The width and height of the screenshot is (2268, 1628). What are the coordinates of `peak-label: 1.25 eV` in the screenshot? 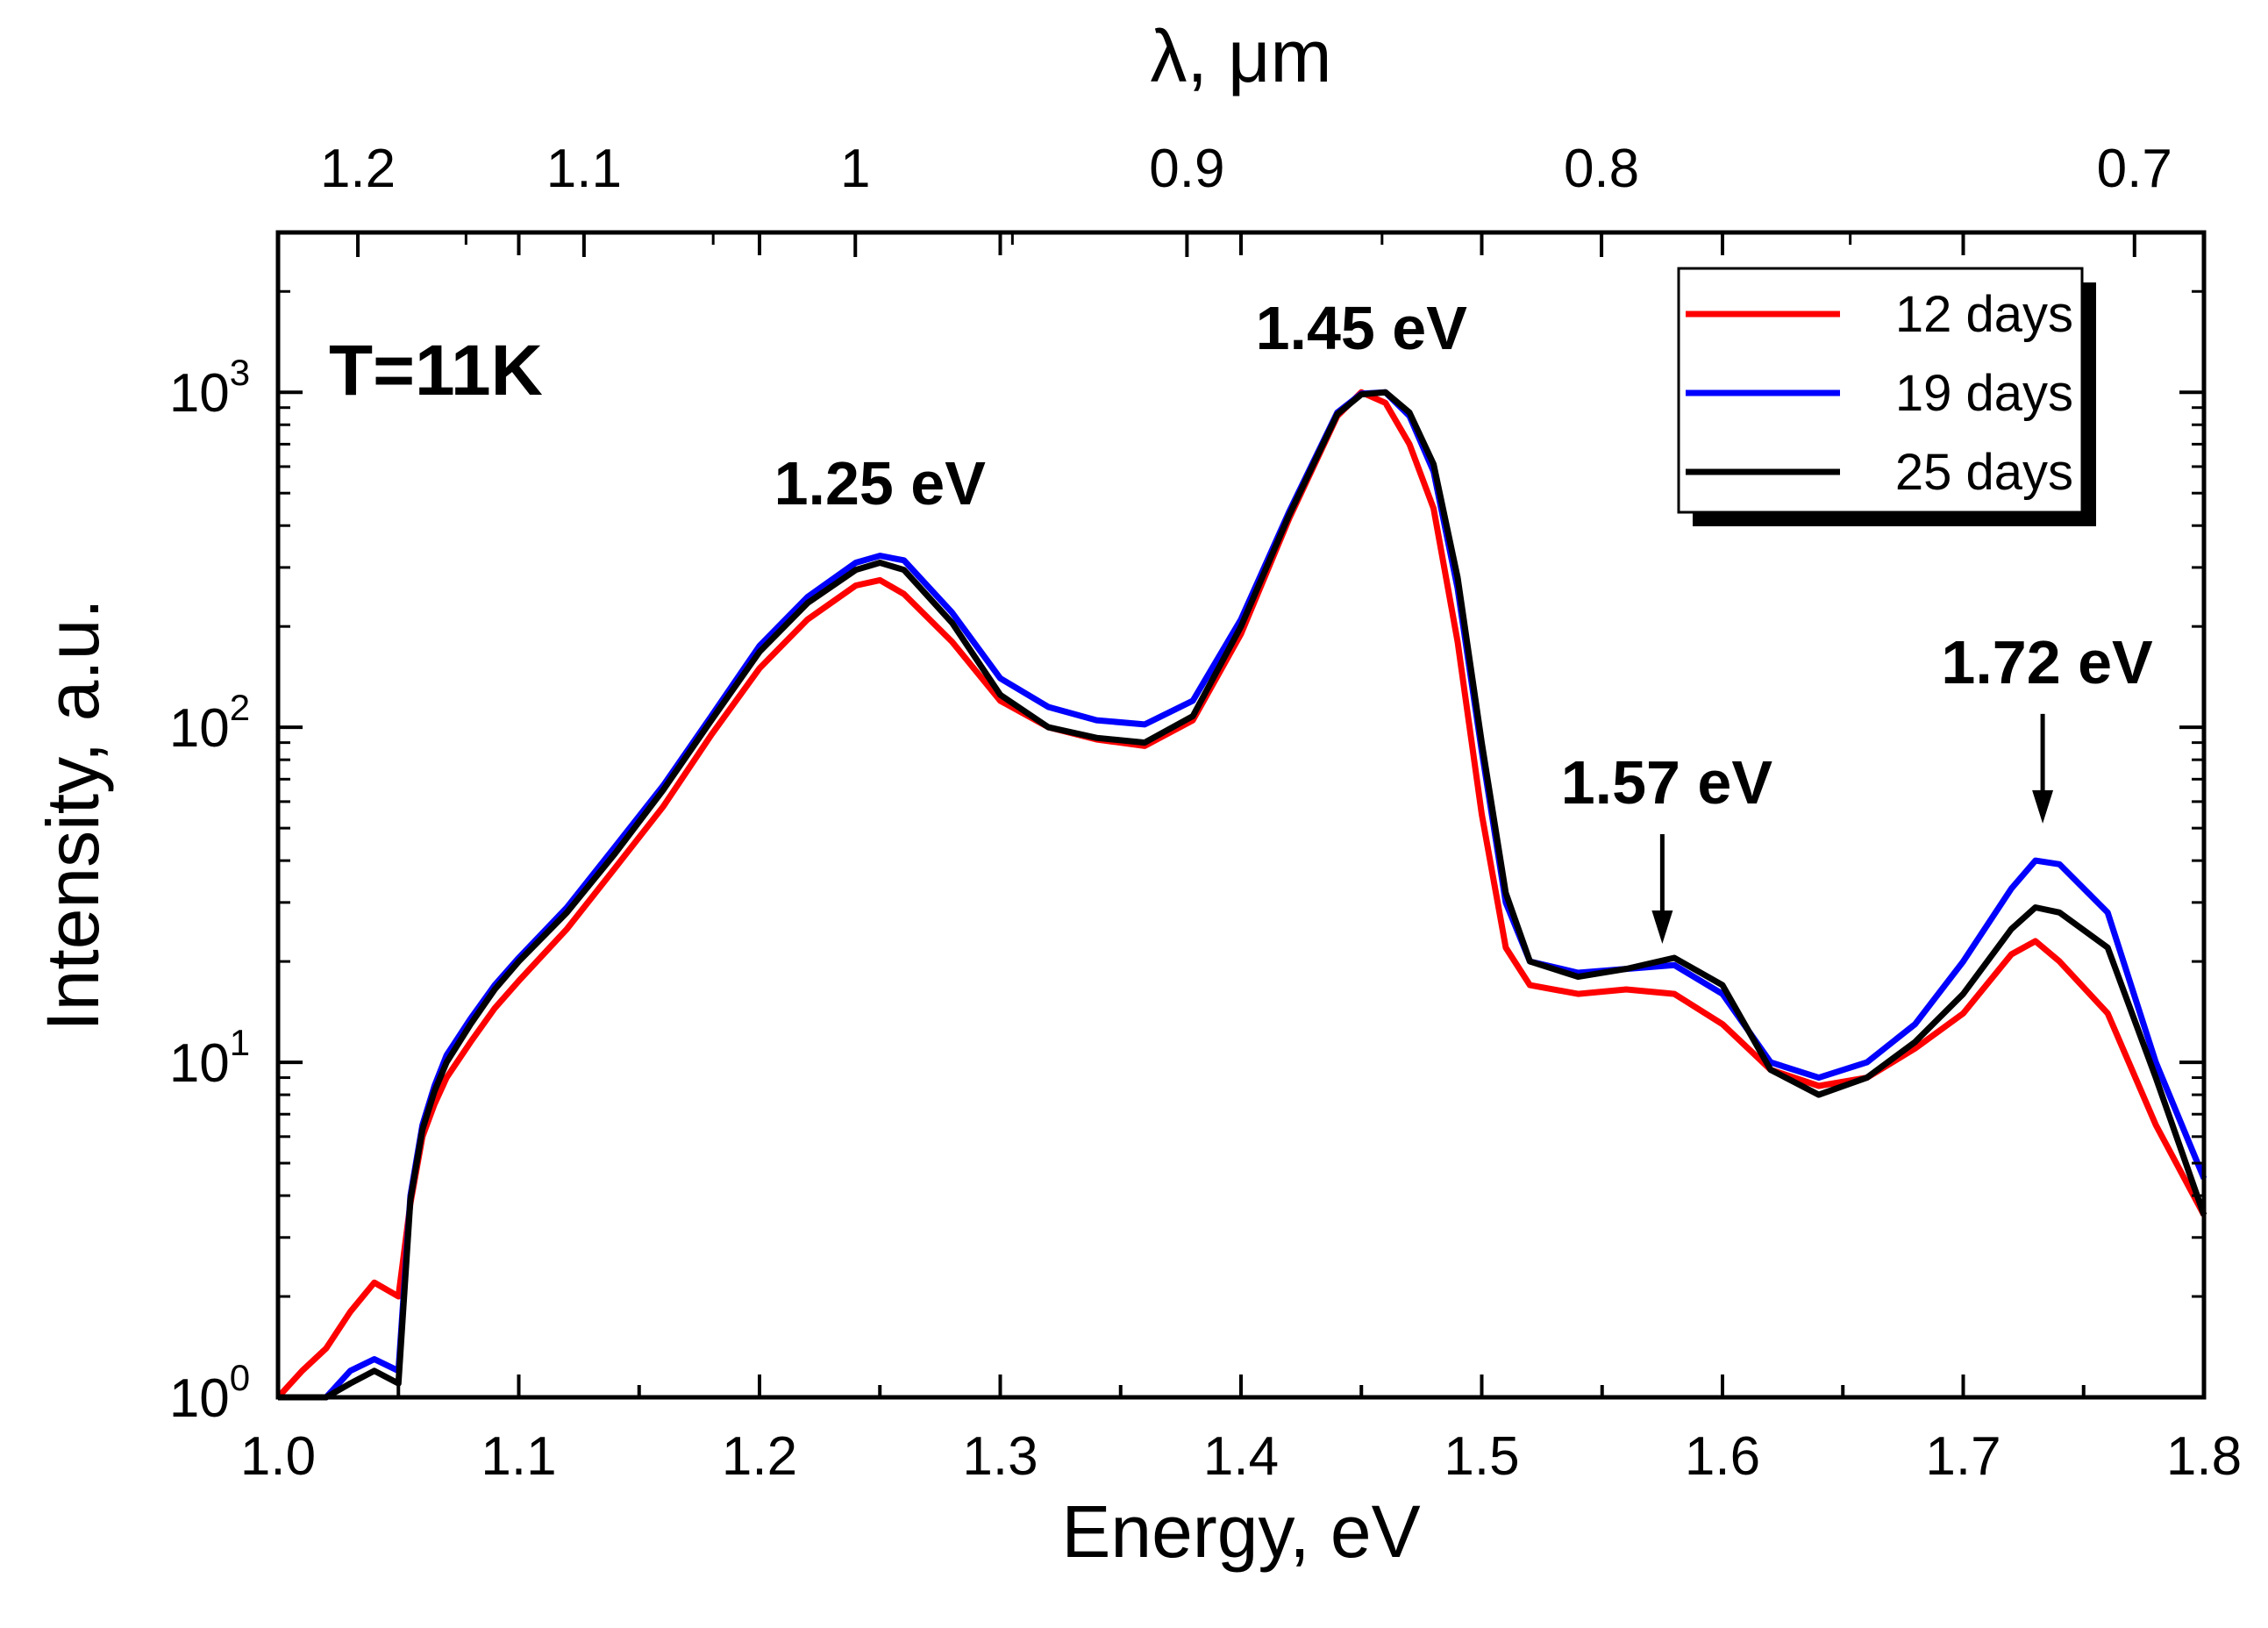 It's located at (880, 484).